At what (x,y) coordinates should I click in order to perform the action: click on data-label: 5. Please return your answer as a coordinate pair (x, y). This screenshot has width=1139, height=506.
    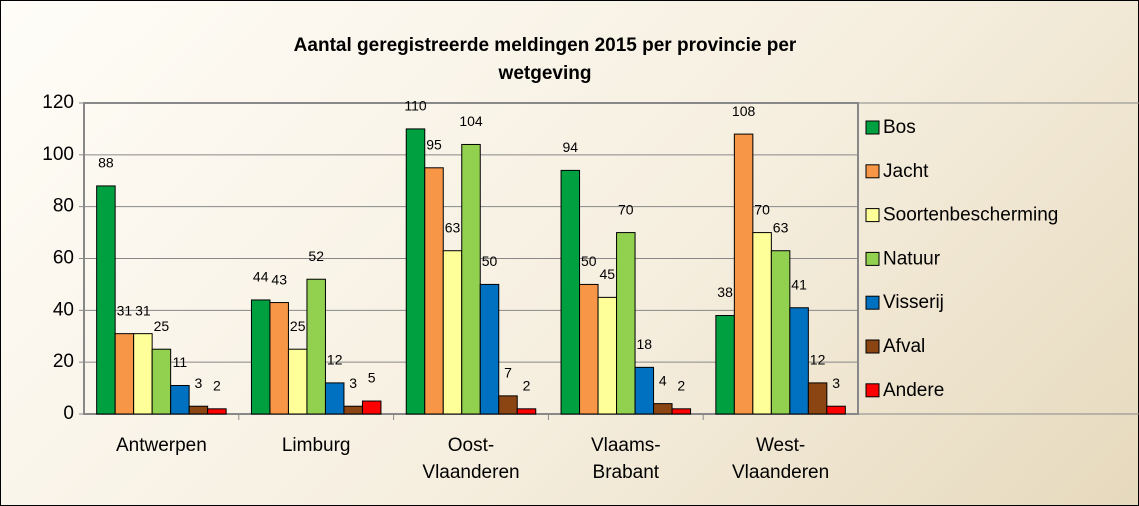
    Looking at the image, I should click on (372, 378).